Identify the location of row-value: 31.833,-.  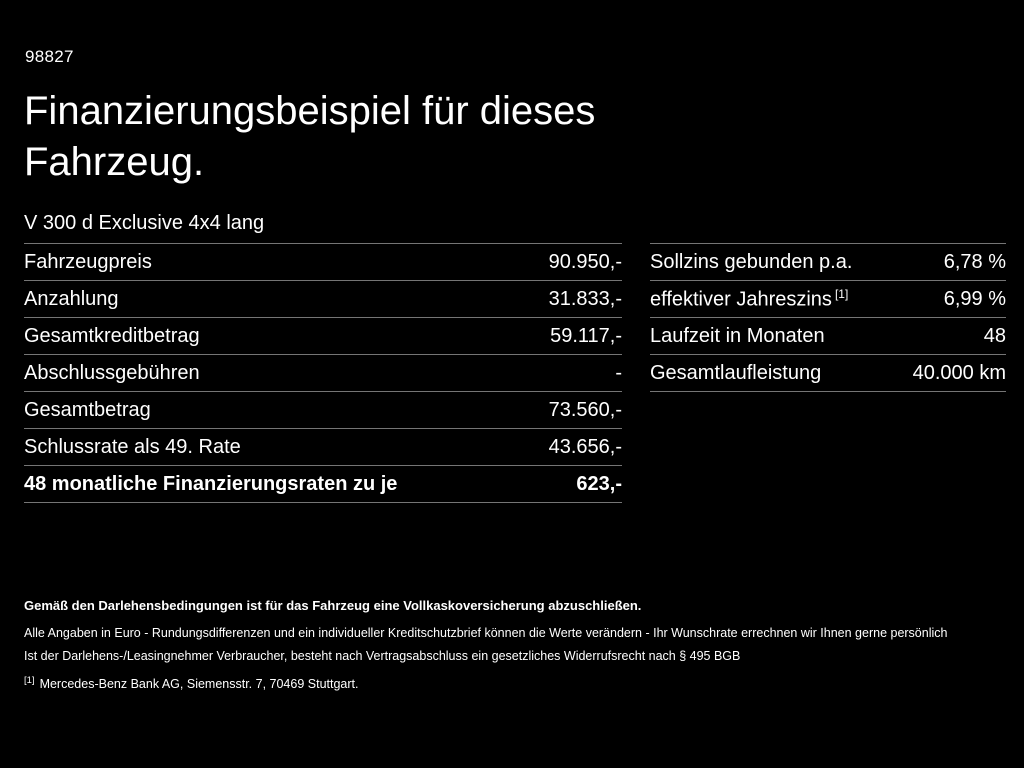
(585, 298).